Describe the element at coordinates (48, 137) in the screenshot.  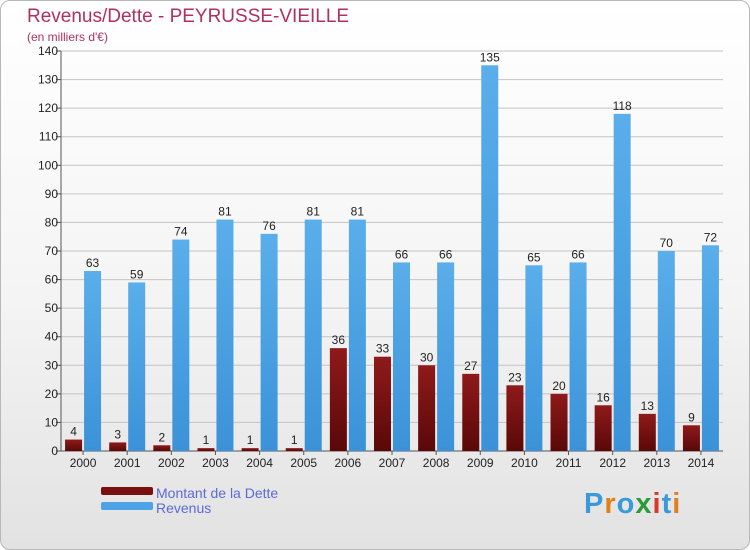
I see `y-tick-label: 110` at that location.